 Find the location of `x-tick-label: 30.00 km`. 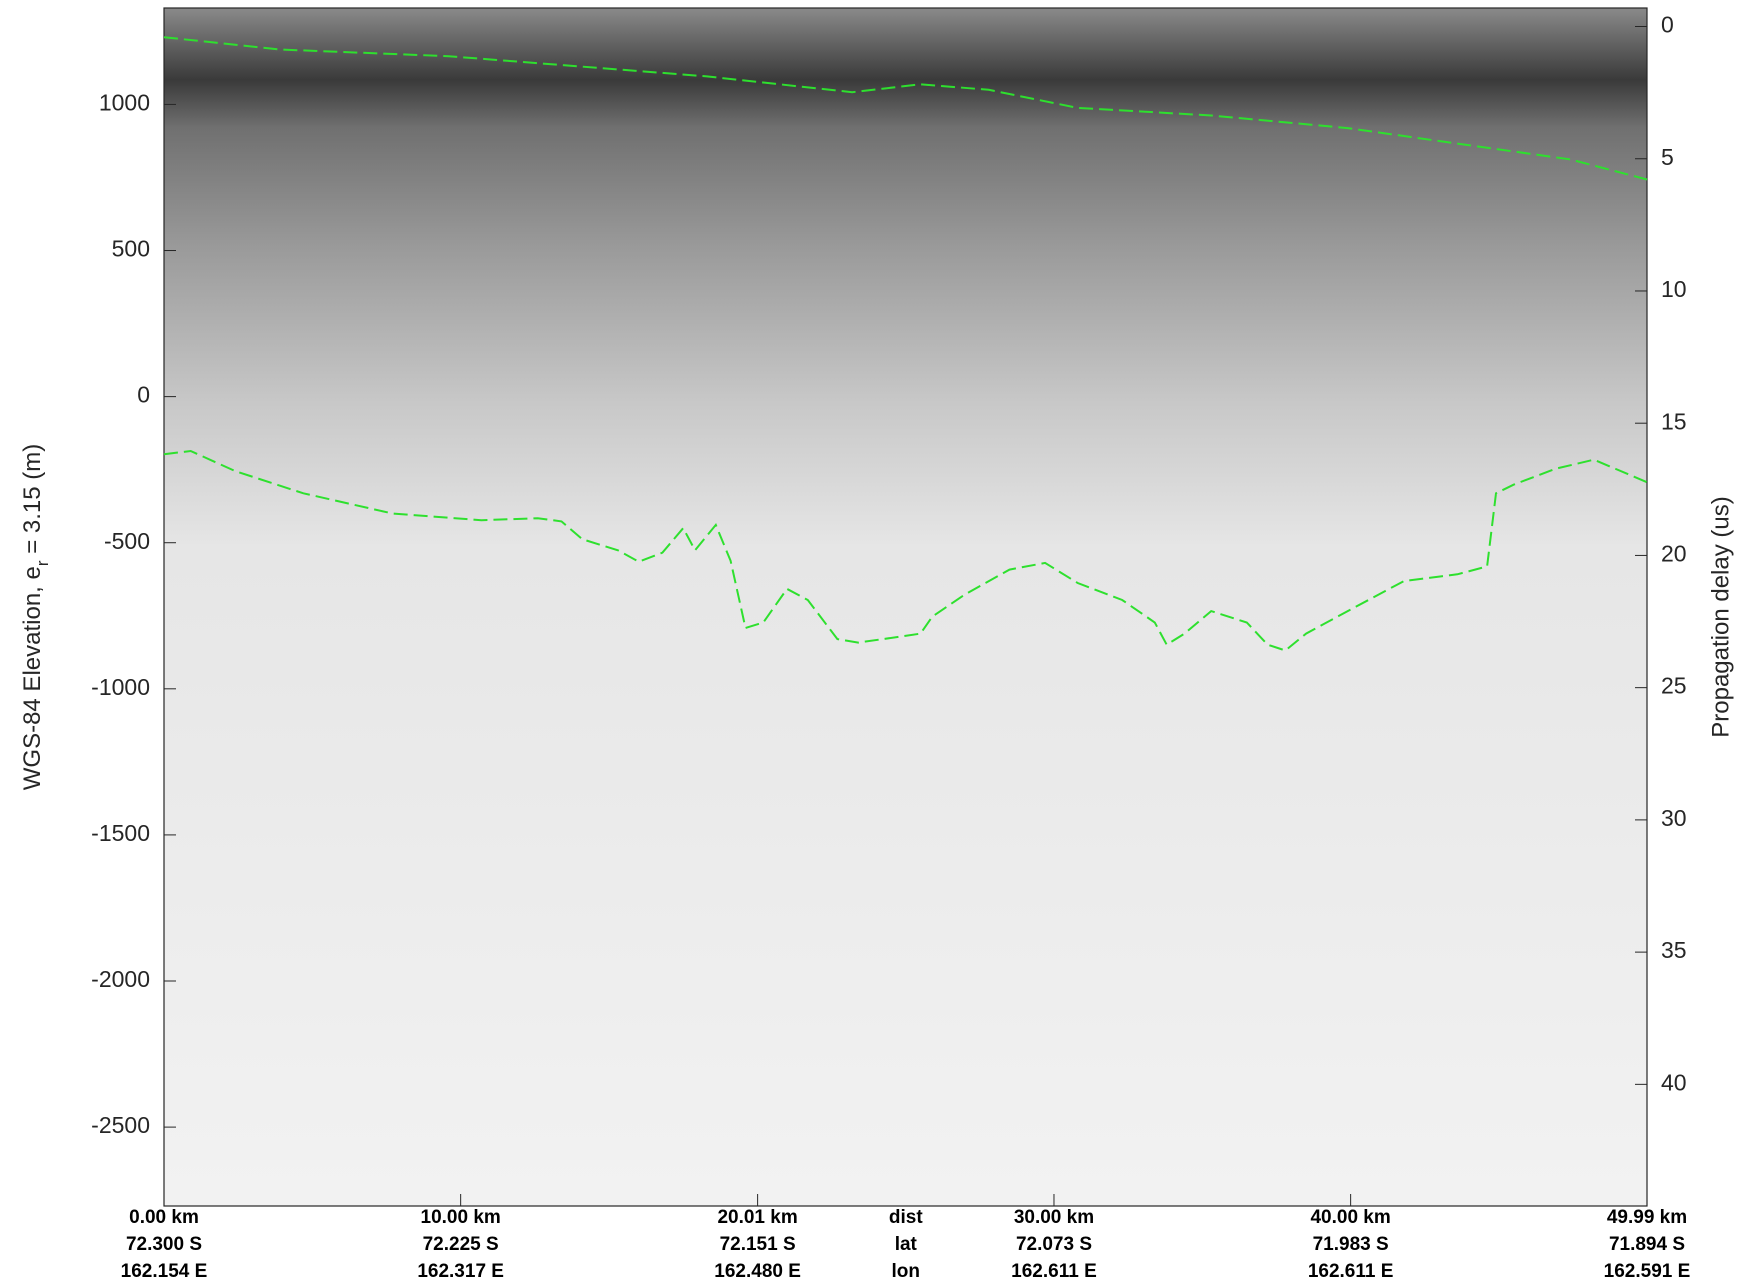

x-tick-label: 30.00 km is located at coordinates (1054, 1217).